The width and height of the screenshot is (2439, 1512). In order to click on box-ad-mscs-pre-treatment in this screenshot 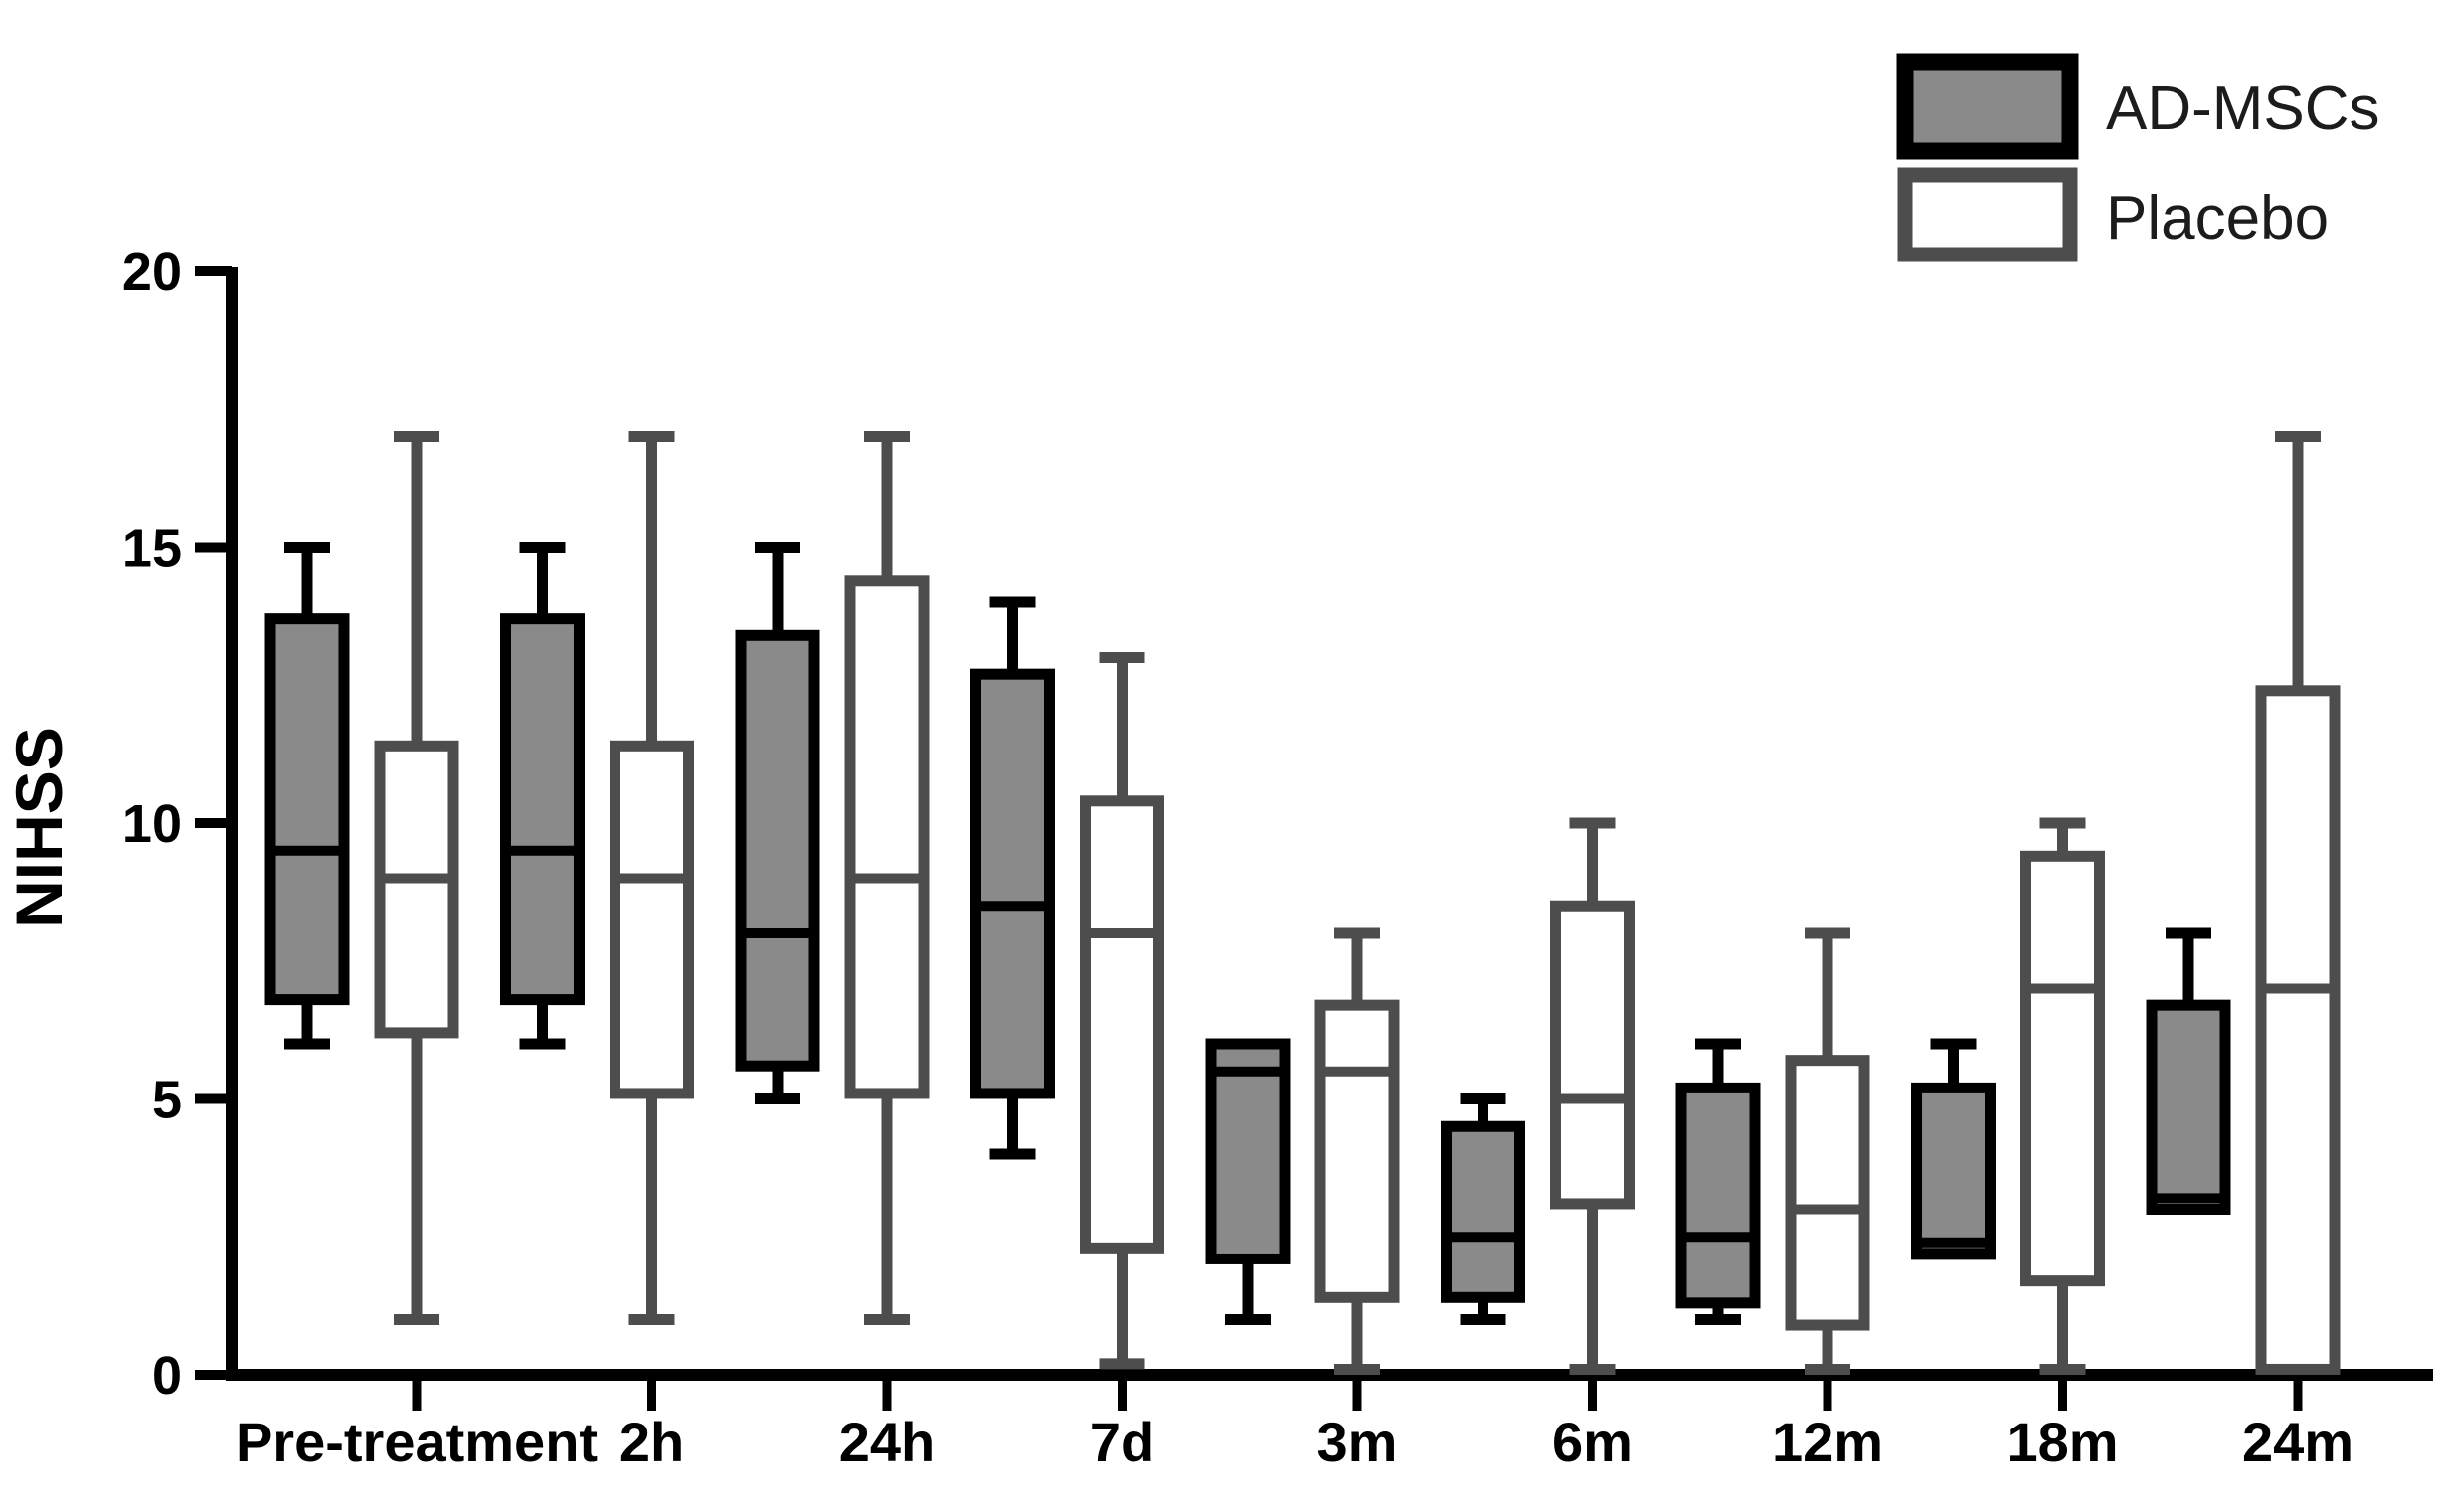, I will do `click(307, 809)`.